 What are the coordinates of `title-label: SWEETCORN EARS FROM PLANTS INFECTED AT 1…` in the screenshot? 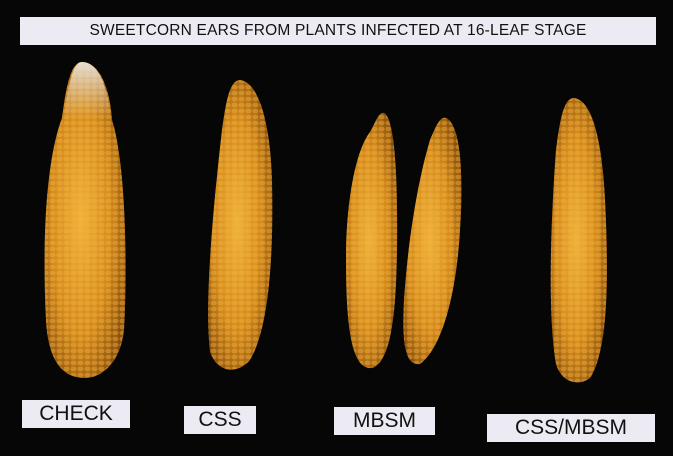 It's located at (338, 31).